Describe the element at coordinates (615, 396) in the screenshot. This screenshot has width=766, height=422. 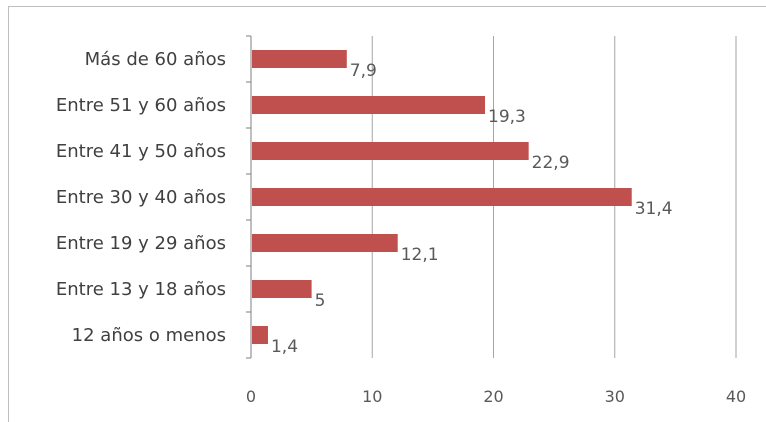
I see `x-tick-label: 30` at that location.